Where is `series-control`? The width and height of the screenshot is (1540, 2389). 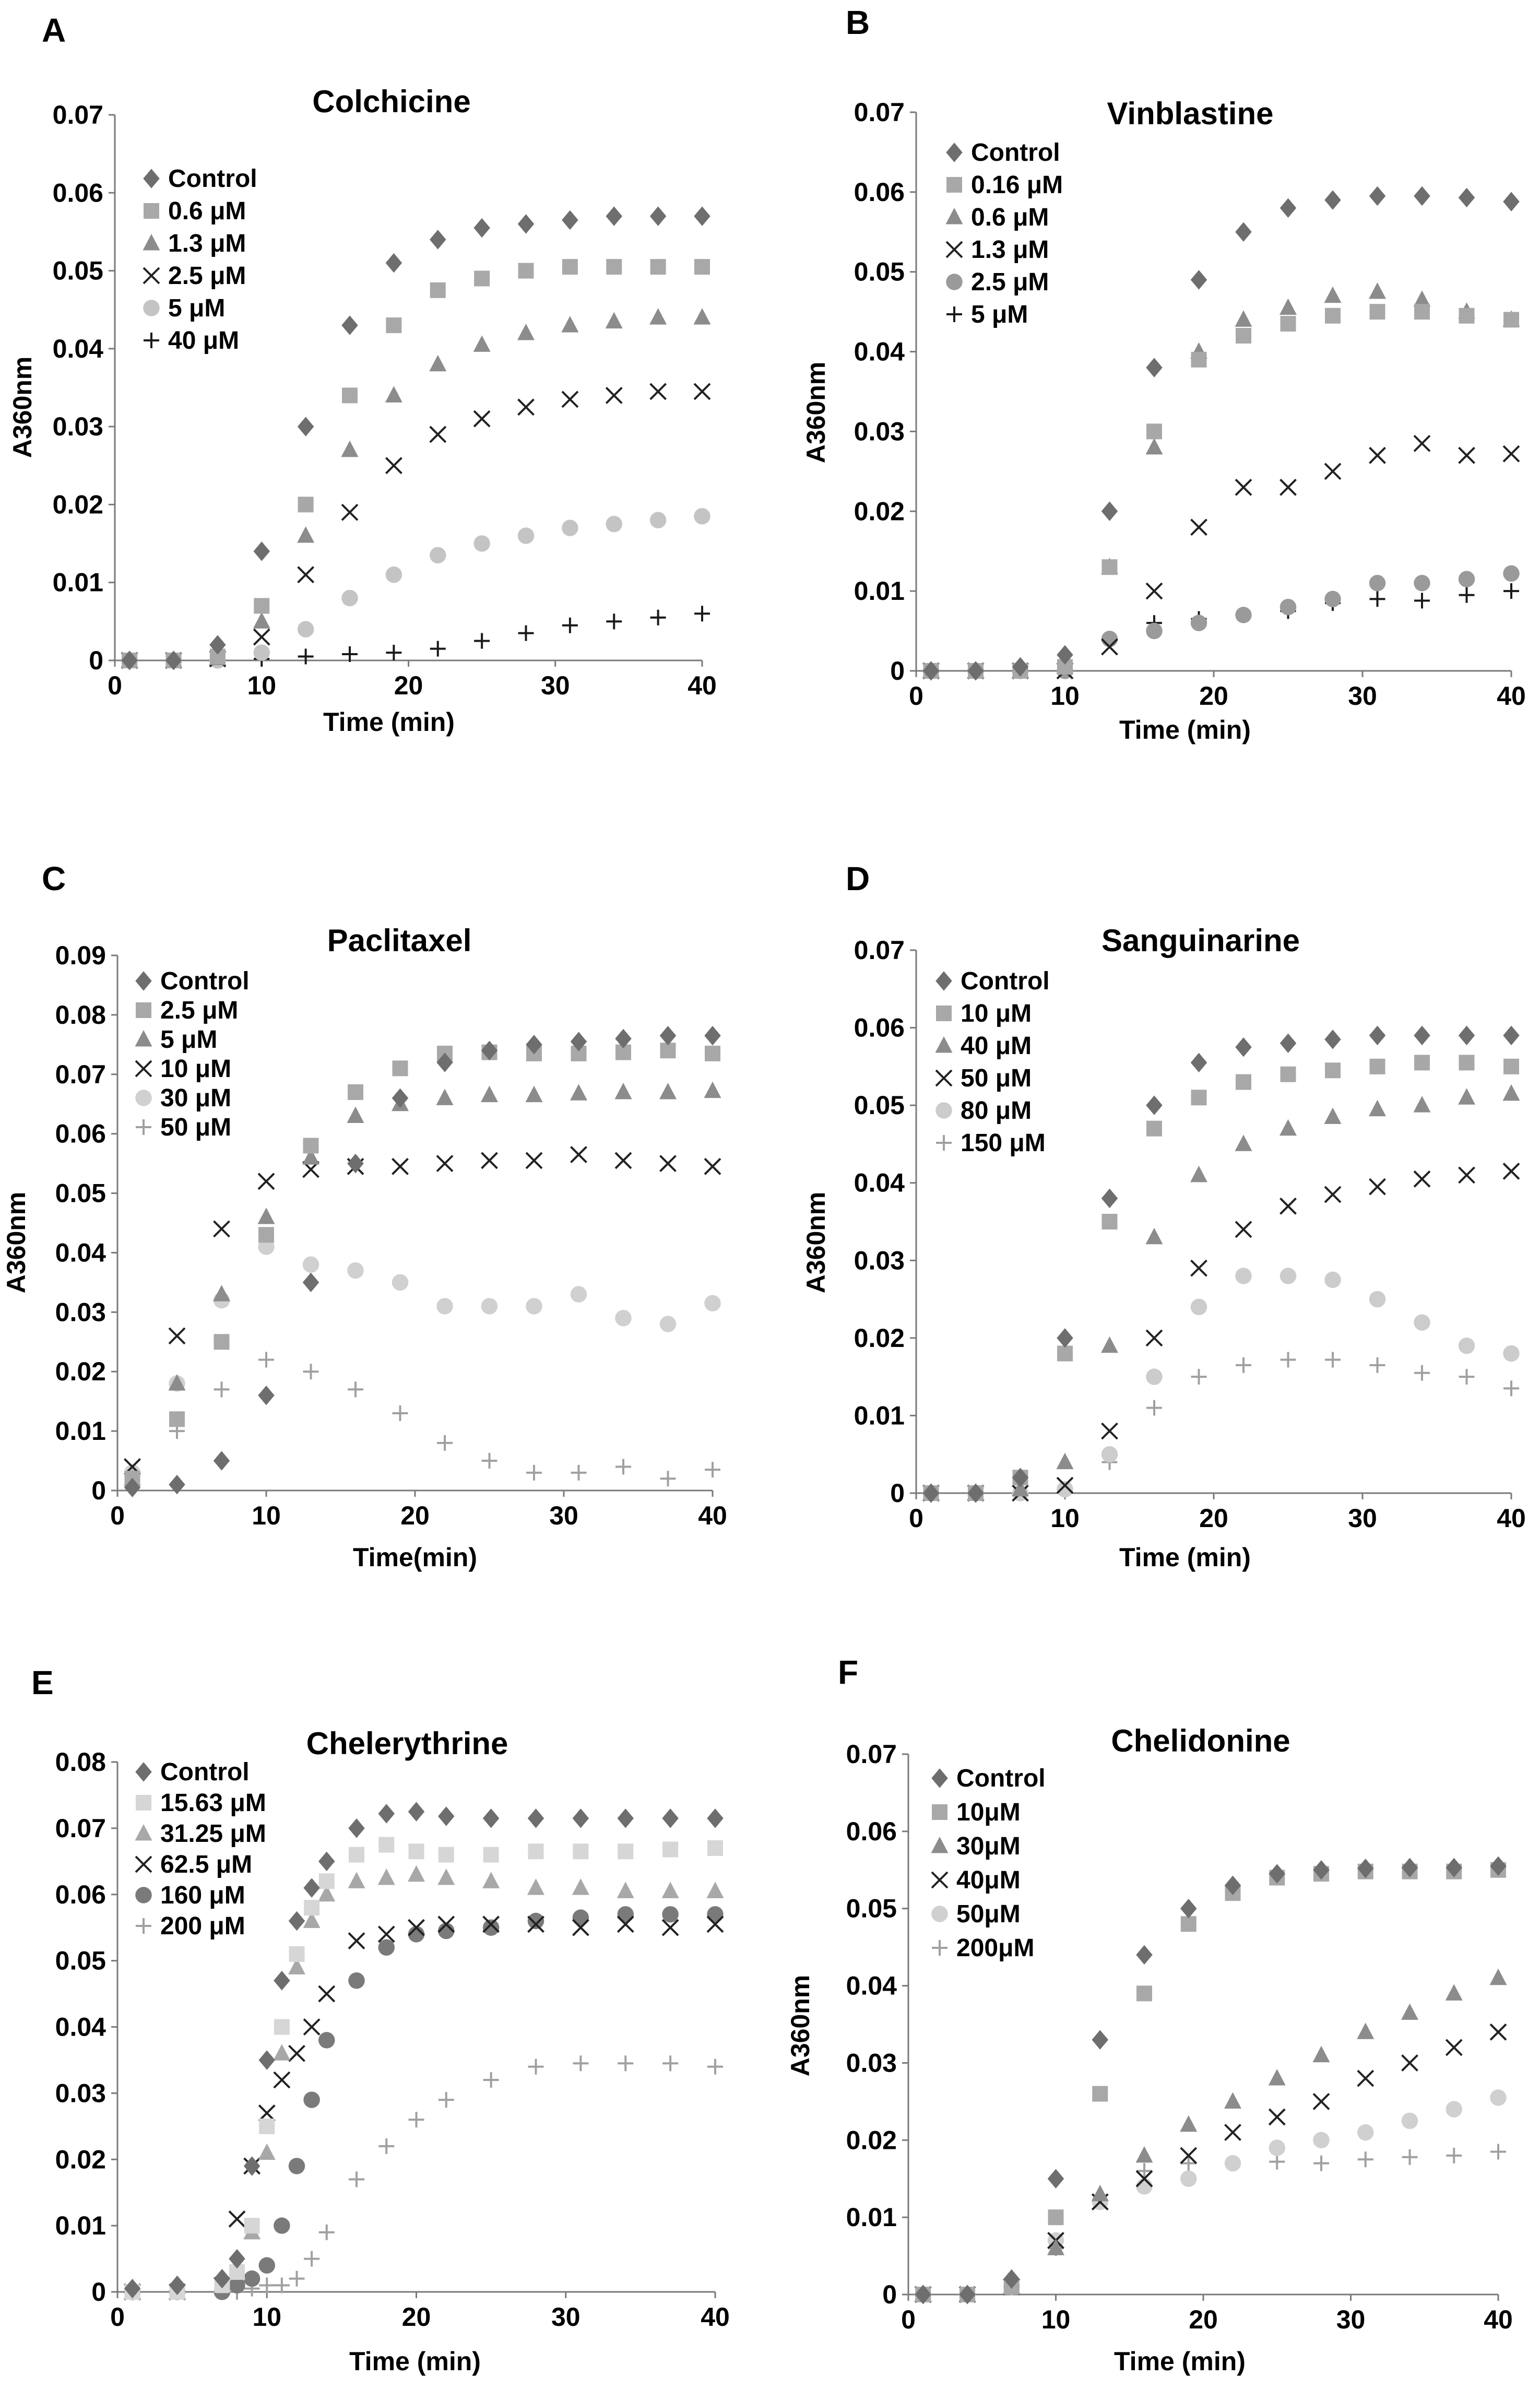
series-control is located at coordinates (424, 2050).